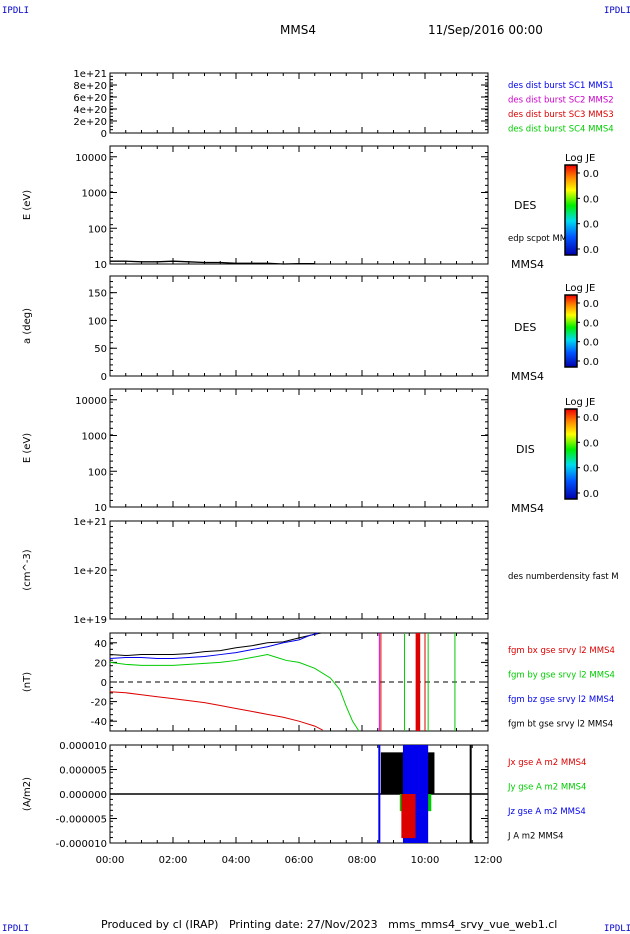 The image size is (630, 934). Describe the element at coordinates (16, 11) in the screenshot. I see `corner-label-top-left: IPDLI` at that location.